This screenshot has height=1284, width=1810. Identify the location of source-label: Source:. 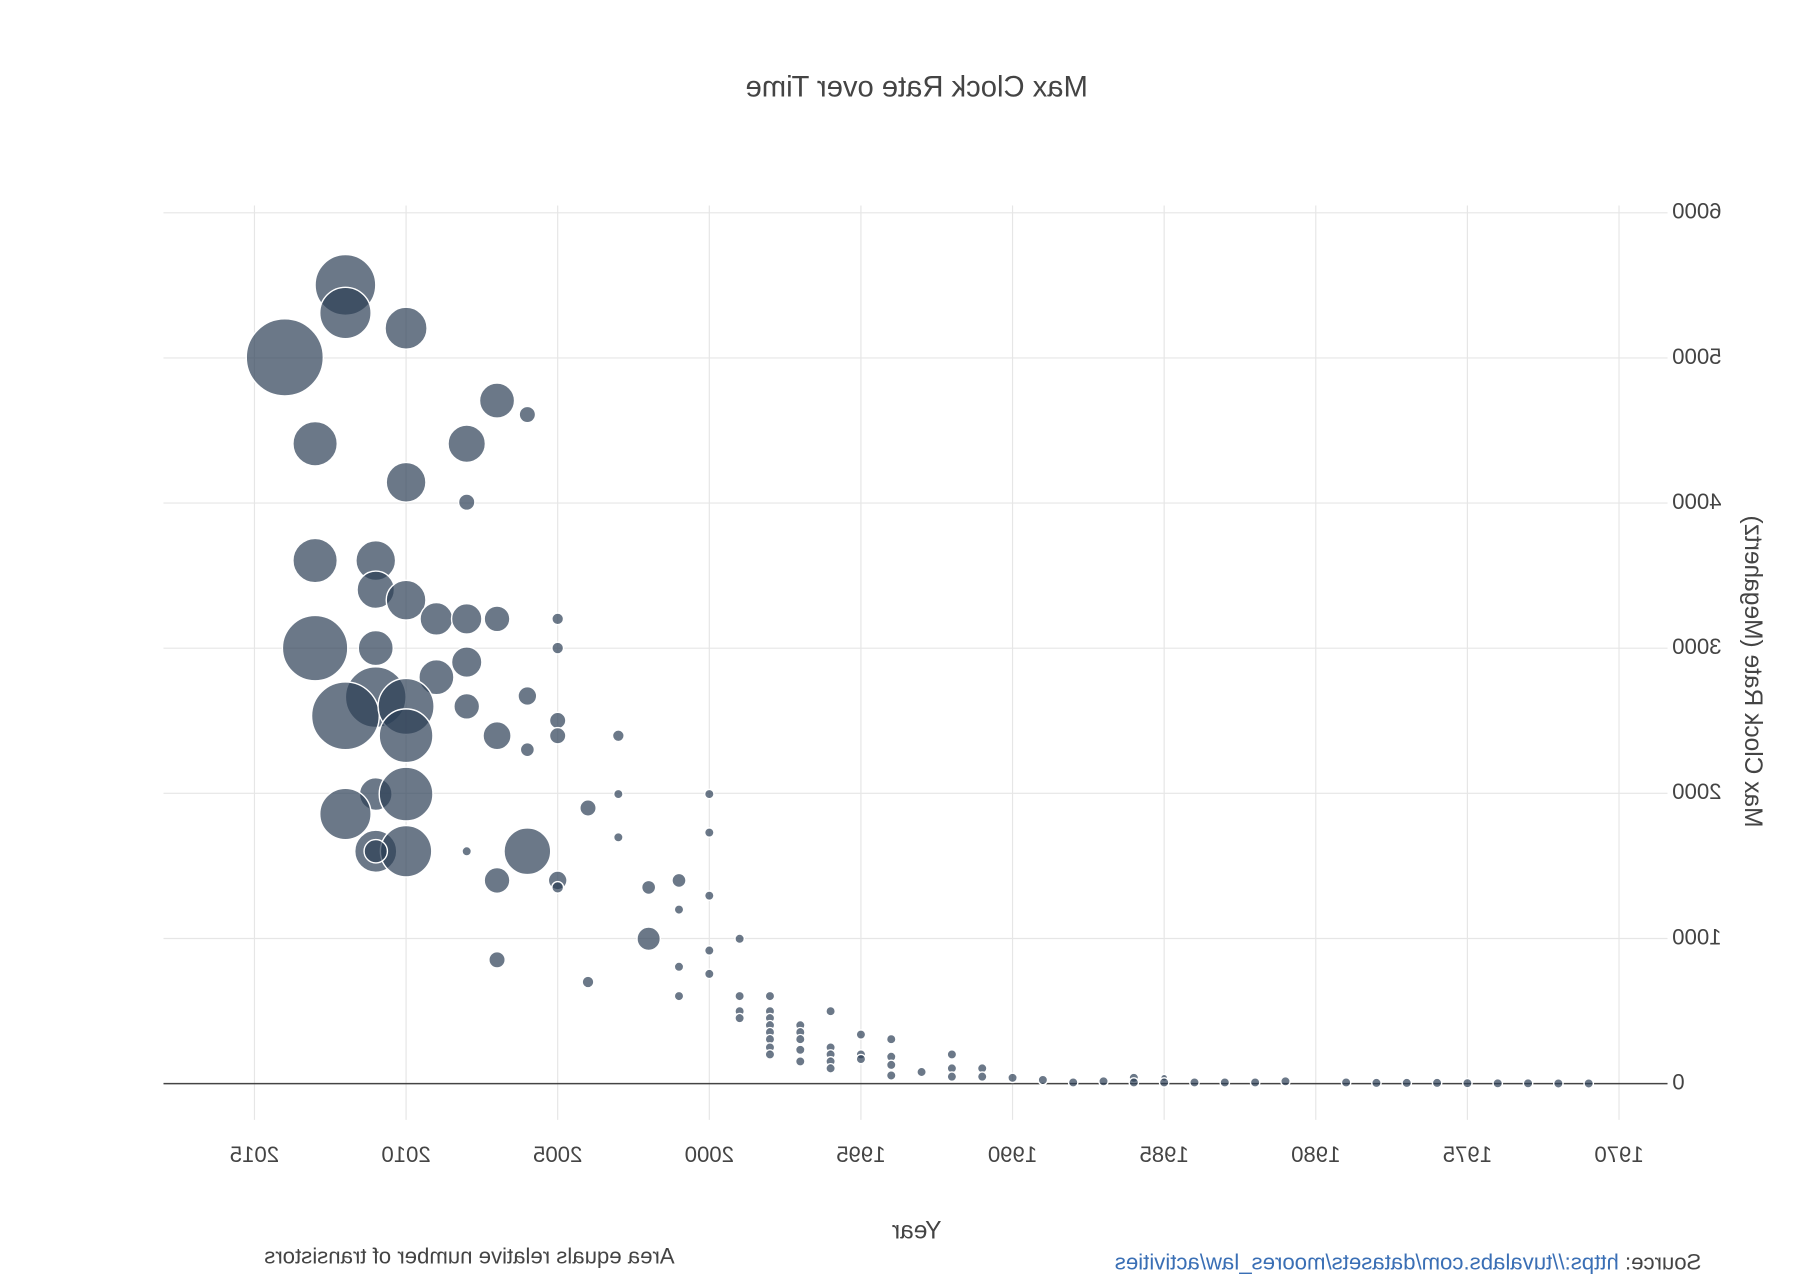
(1663, 1261).